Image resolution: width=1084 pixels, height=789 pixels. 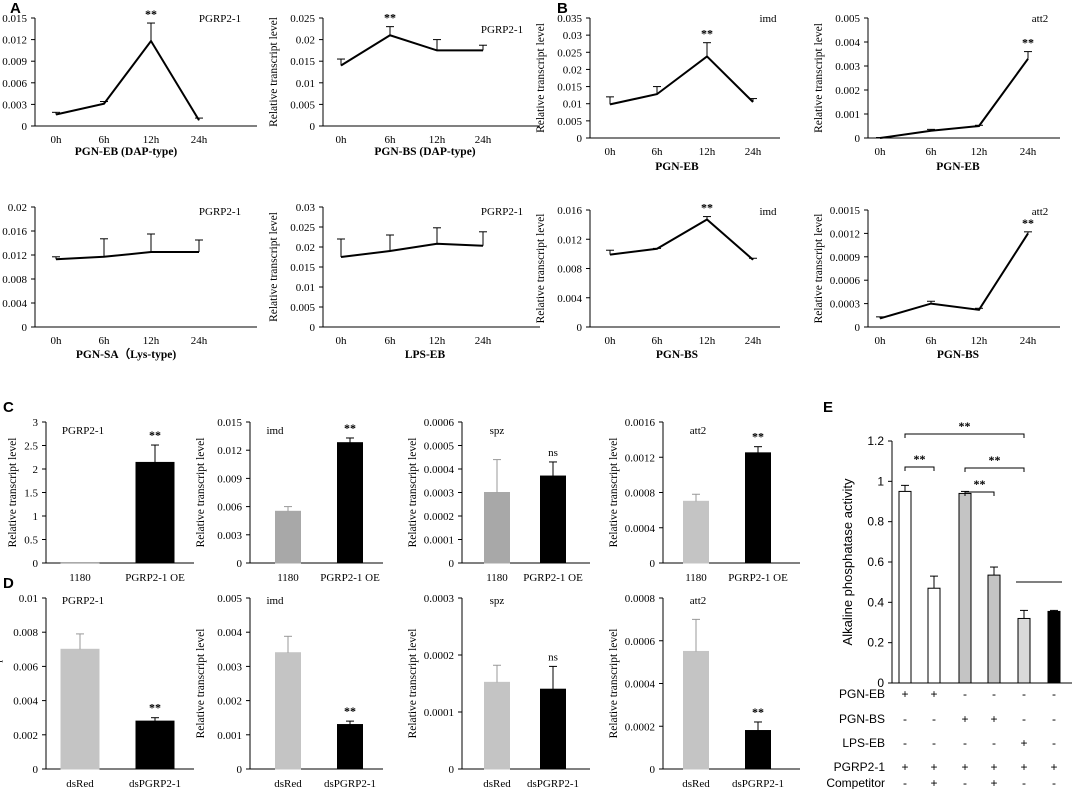 What do you see at coordinates (875, 643) in the screenshot?
I see `y-tick-label: 0.2` at bounding box center [875, 643].